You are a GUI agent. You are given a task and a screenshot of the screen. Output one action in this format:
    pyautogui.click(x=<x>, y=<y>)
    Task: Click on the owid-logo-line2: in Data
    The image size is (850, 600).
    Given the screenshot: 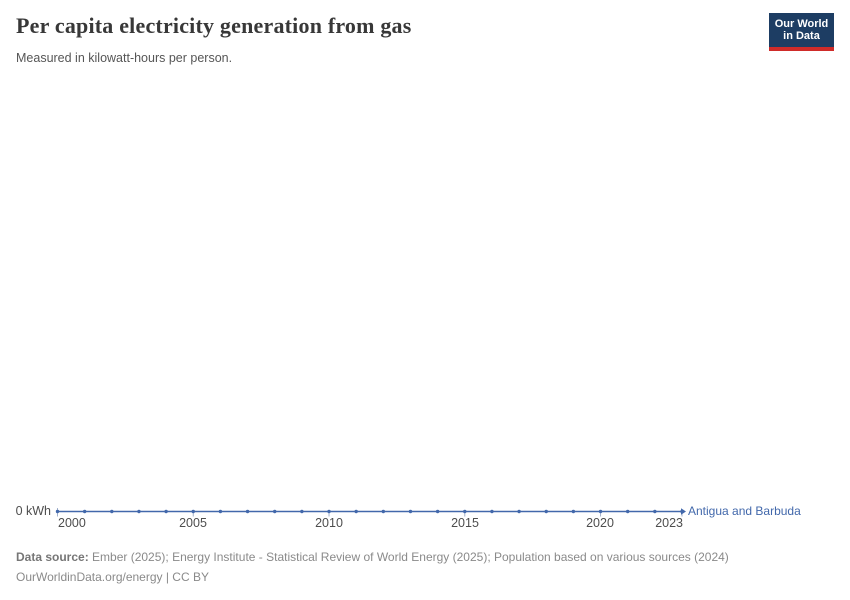 What is the action you would take?
    pyautogui.click(x=801, y=36)
    